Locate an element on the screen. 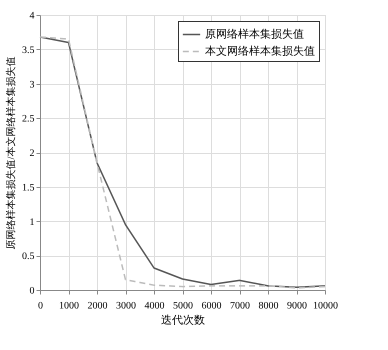 The width and height of the screenshot is (388, 350). legend-label: 原网络样本集损失值 is located at coordinates (254, 34).